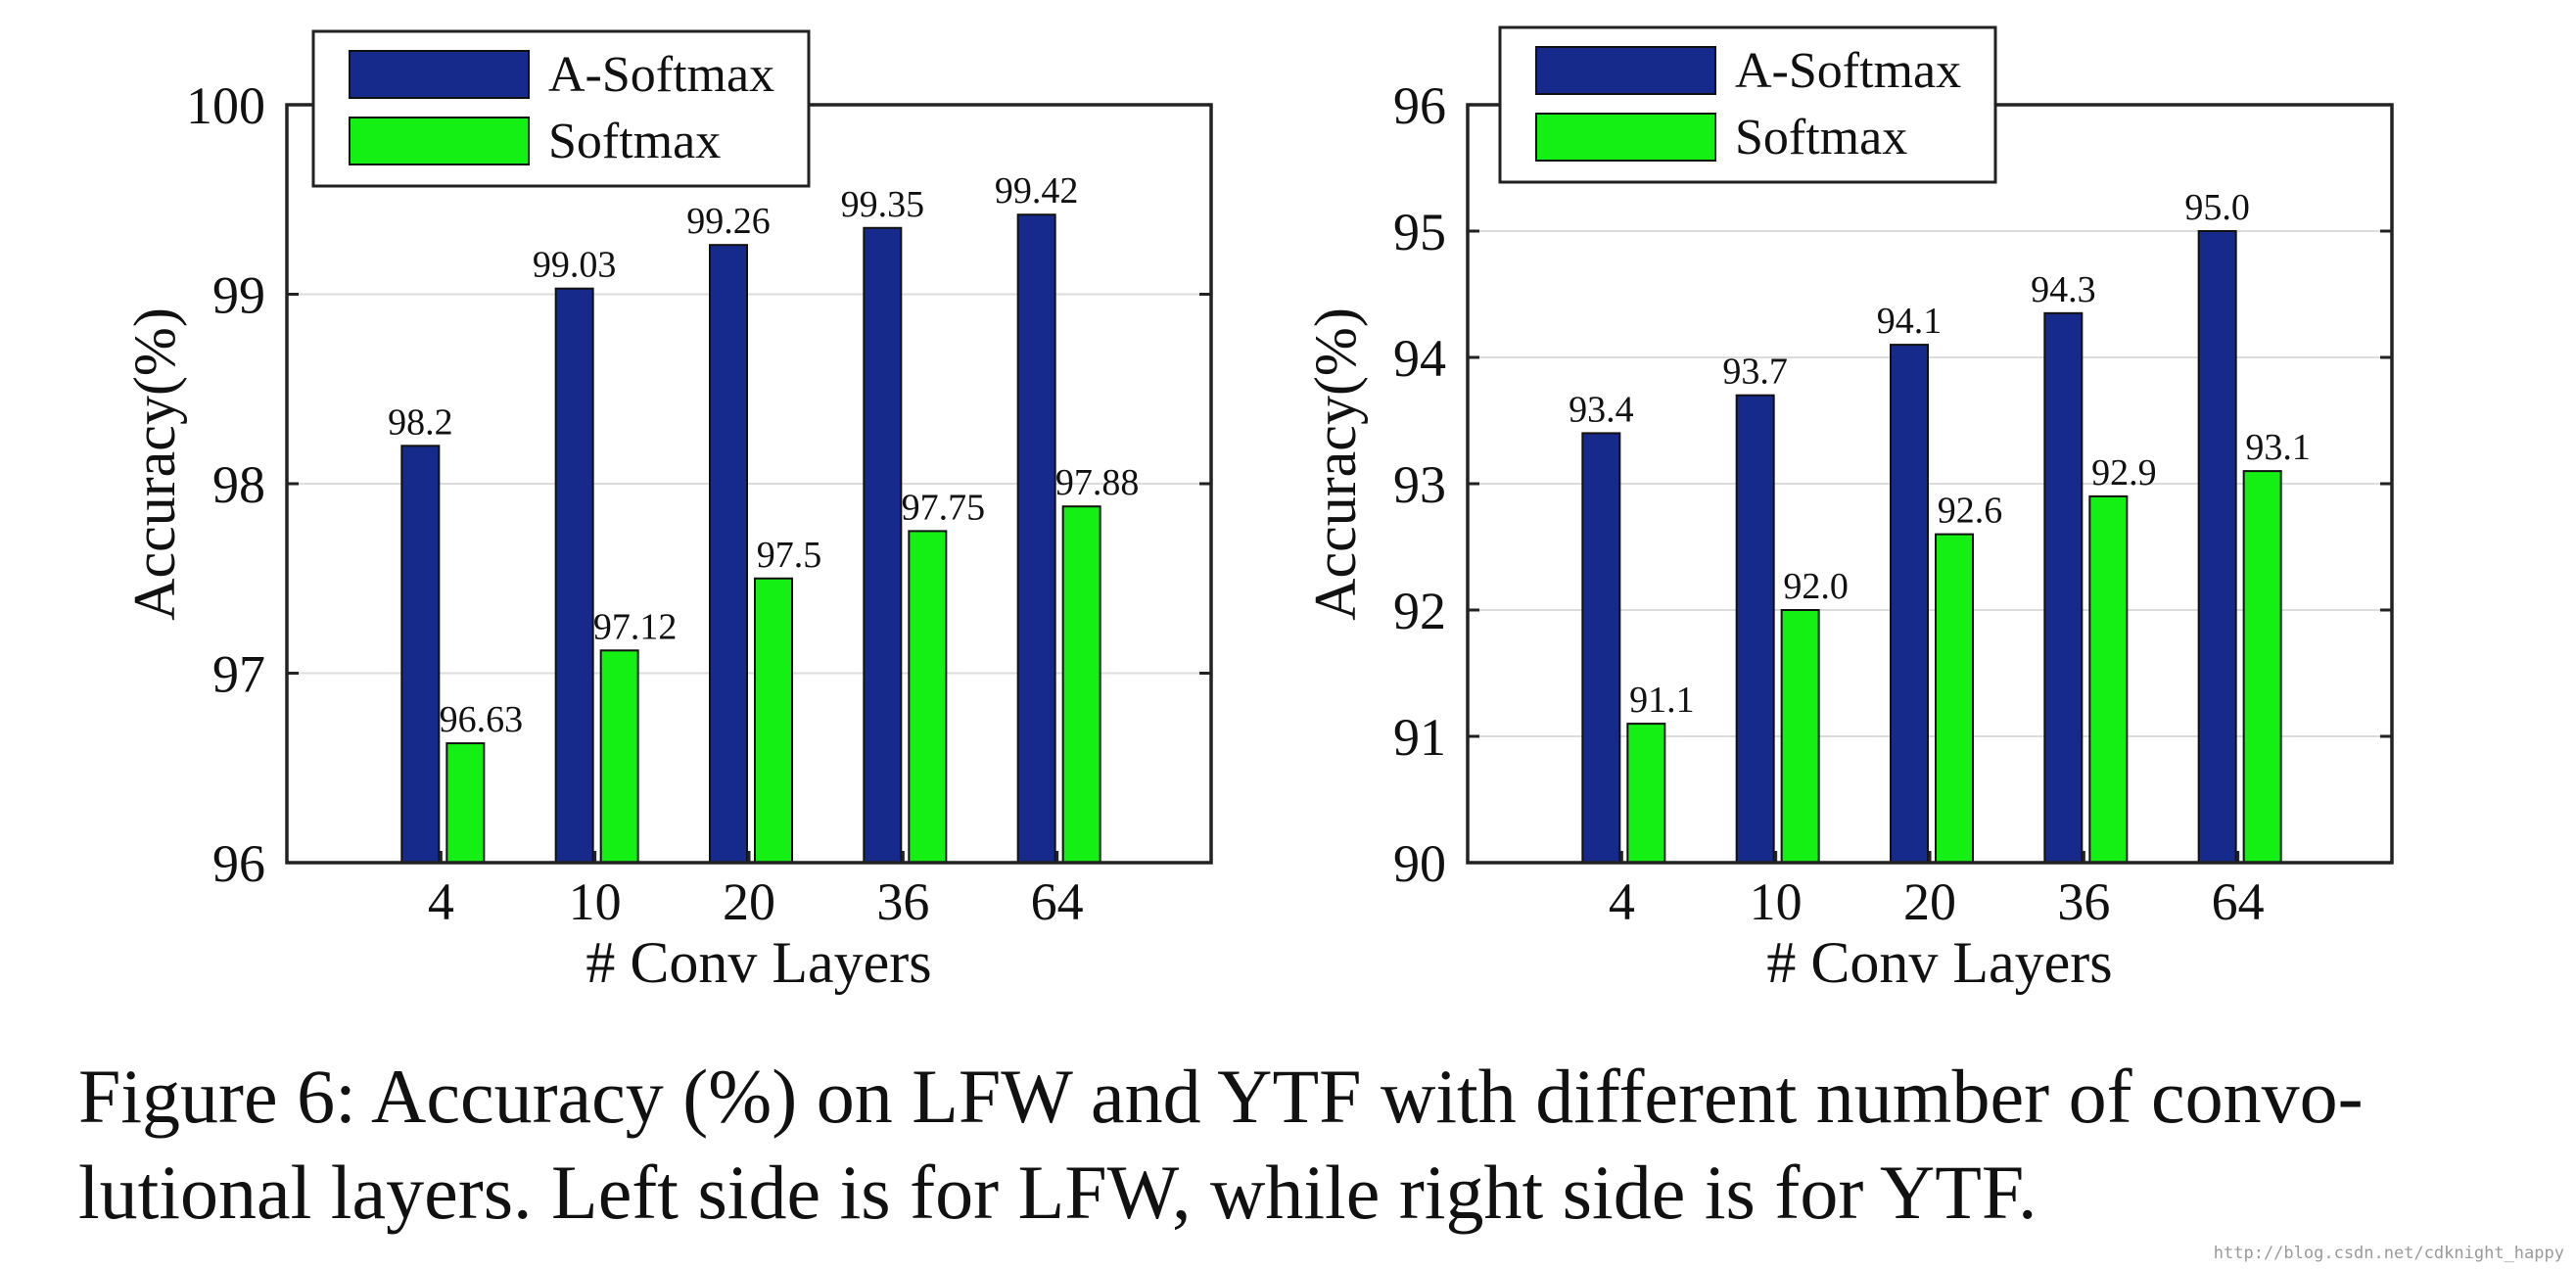 Image resolution: width=2576 pixels, height=1269 pixels. What do you see at coordinates (239, 484) in the screenshot?
I see `y-tick-label: 98` at bounding box center [239, 484].